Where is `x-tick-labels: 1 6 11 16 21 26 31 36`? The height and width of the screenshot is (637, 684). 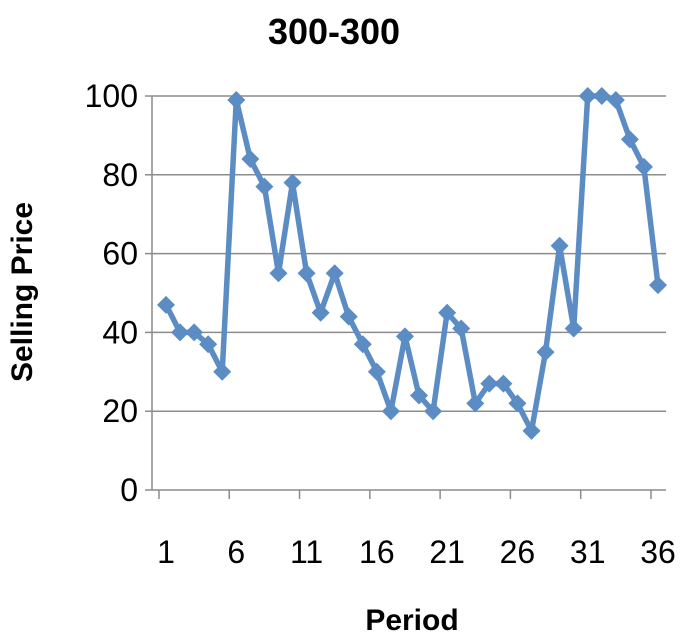 x-tick-labels: 1 6 11 16 21 26 31 36 is located at coordinates (416, 552).